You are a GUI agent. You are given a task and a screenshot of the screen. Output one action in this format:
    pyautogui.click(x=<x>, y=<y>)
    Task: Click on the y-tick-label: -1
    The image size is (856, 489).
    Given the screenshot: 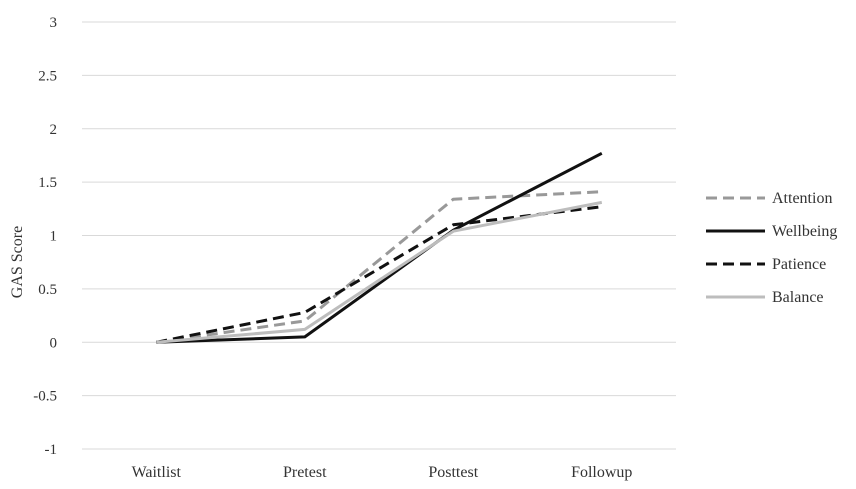 What is the action you would take?
    pyautogui.click(x=51, y=450)
    